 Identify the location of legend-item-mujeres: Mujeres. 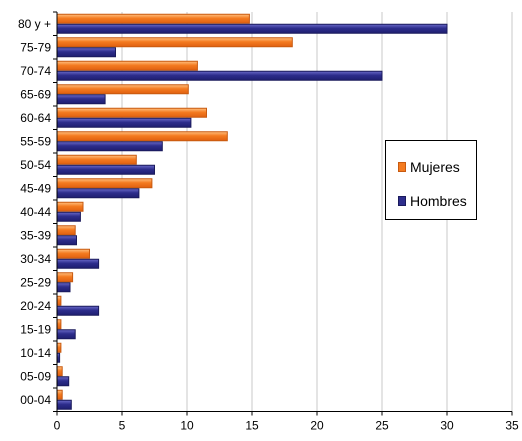
(429, 167).